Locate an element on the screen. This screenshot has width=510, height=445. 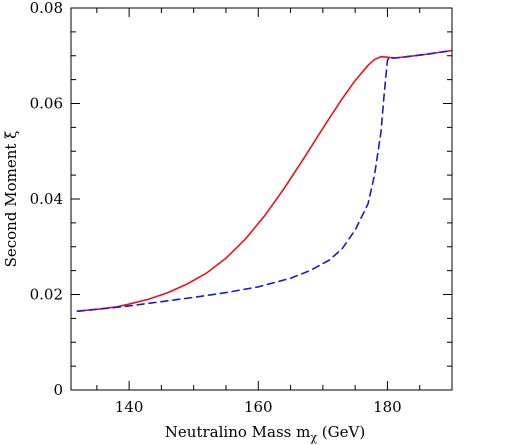
y-tick-label: 0.06 is located at coordinates (46, 104).